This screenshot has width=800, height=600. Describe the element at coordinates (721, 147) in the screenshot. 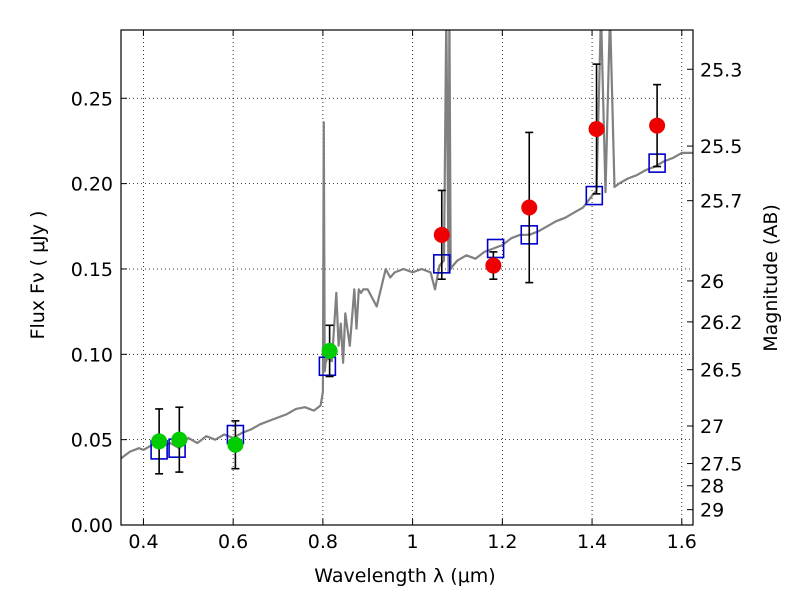

I see `right-tick-label: 25.5` at that location.